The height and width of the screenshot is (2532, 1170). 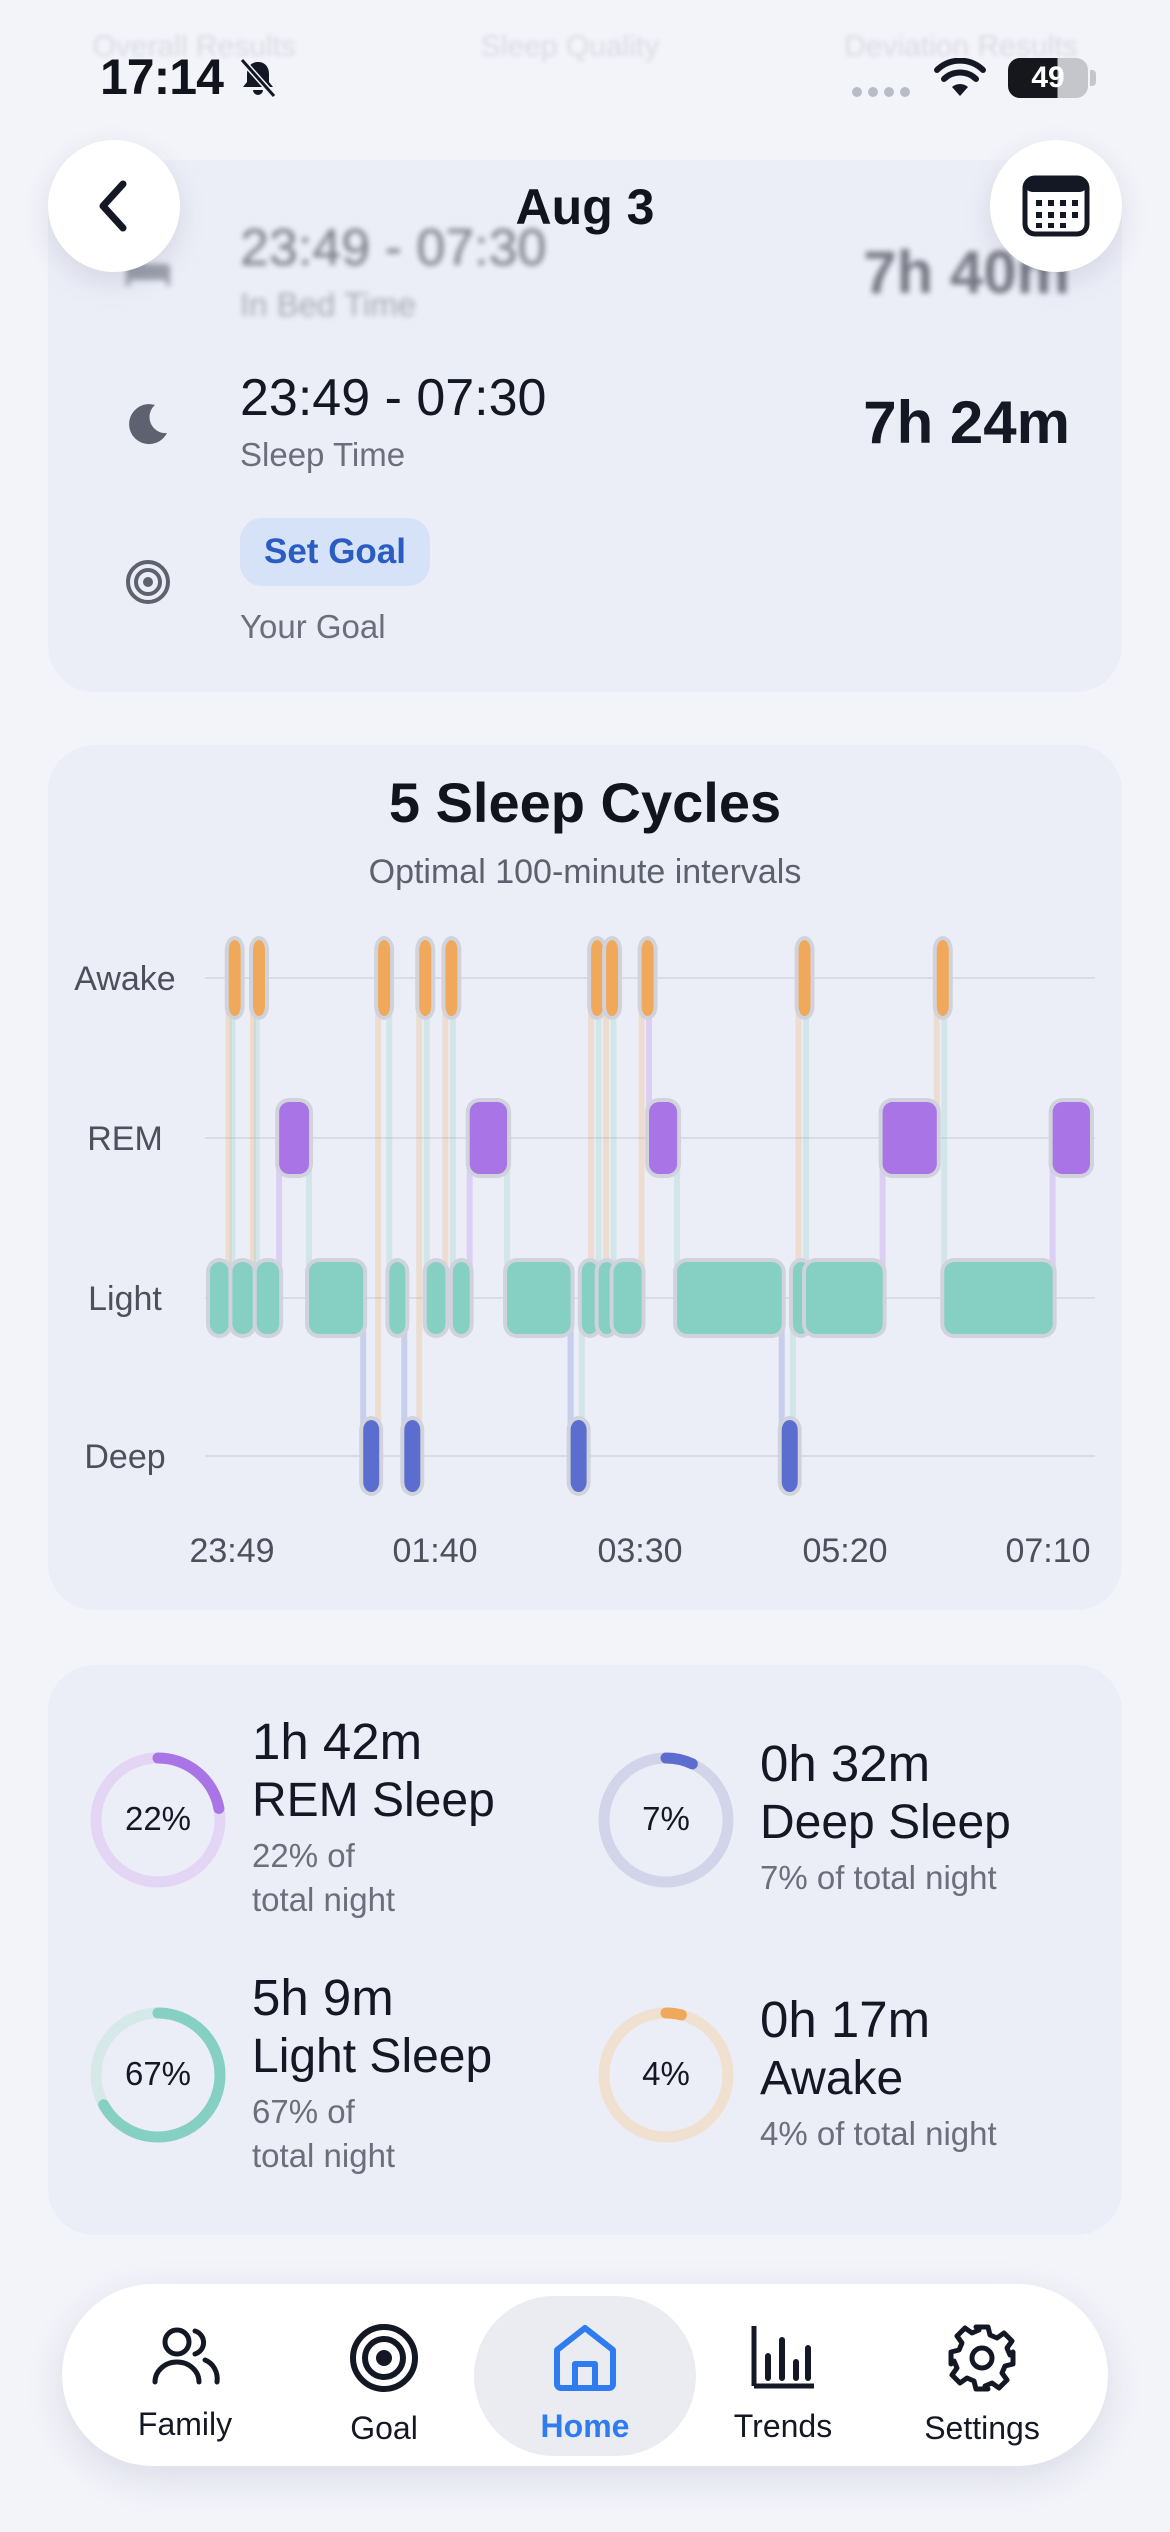 I want to click on faded-tab: Deviation Results, so click(x=961, y=46).